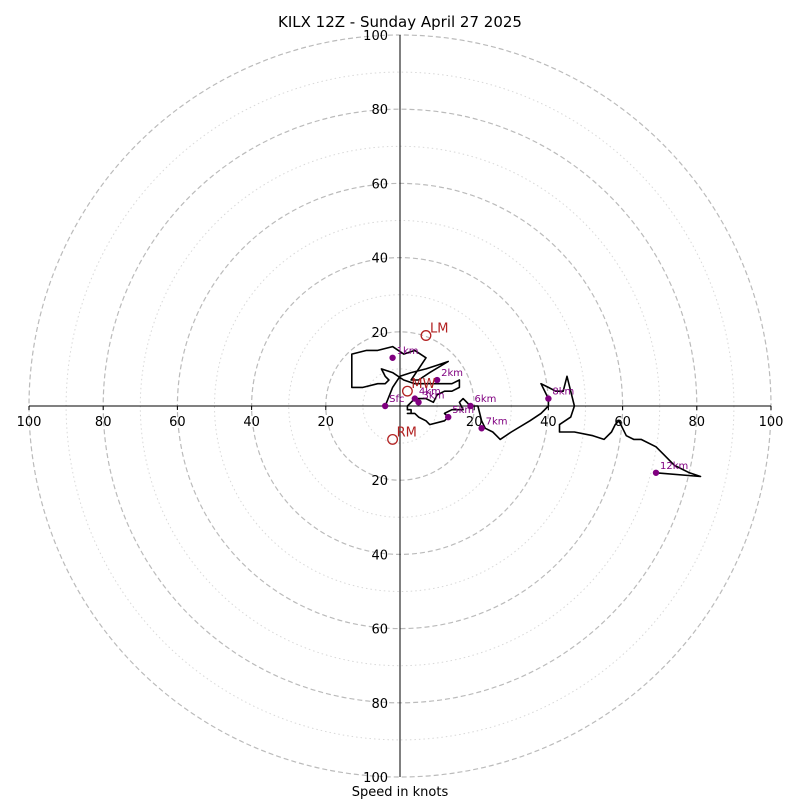 This screenshot has width=800, height=800. What do you see at coordinates (470, 406) in the screenshot?
I see `height-point-6km` at bounding box center [470, 406].